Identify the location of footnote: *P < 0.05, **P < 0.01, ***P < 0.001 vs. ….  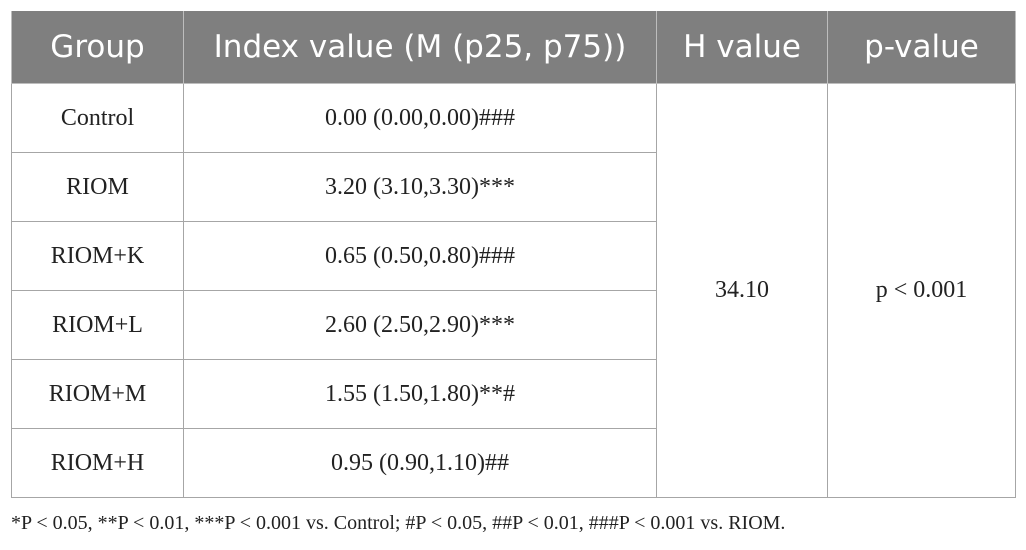
(398, 523).